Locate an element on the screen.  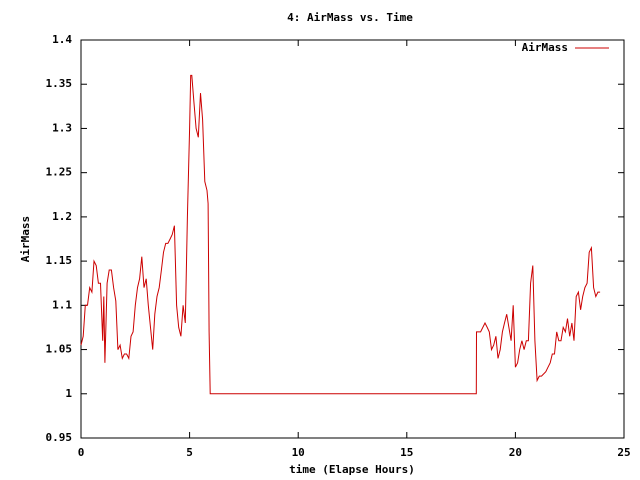
legend-label: AirMass is located at coordinates (545, 47).